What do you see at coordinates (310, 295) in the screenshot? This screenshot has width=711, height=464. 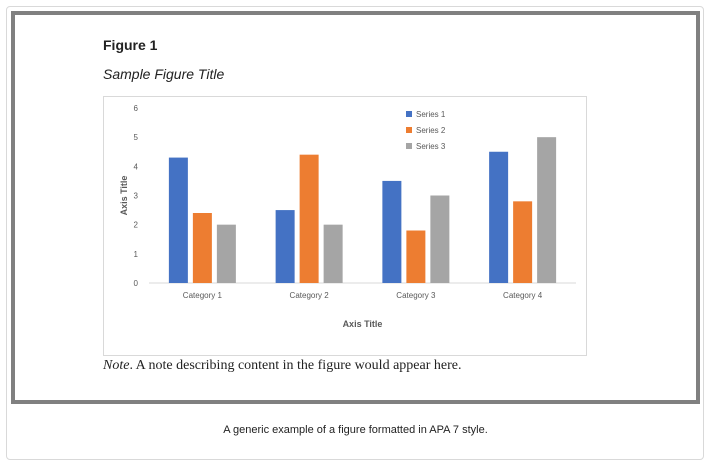 I see `x-tick-label: Category 2` at bounding box center [310, 295].